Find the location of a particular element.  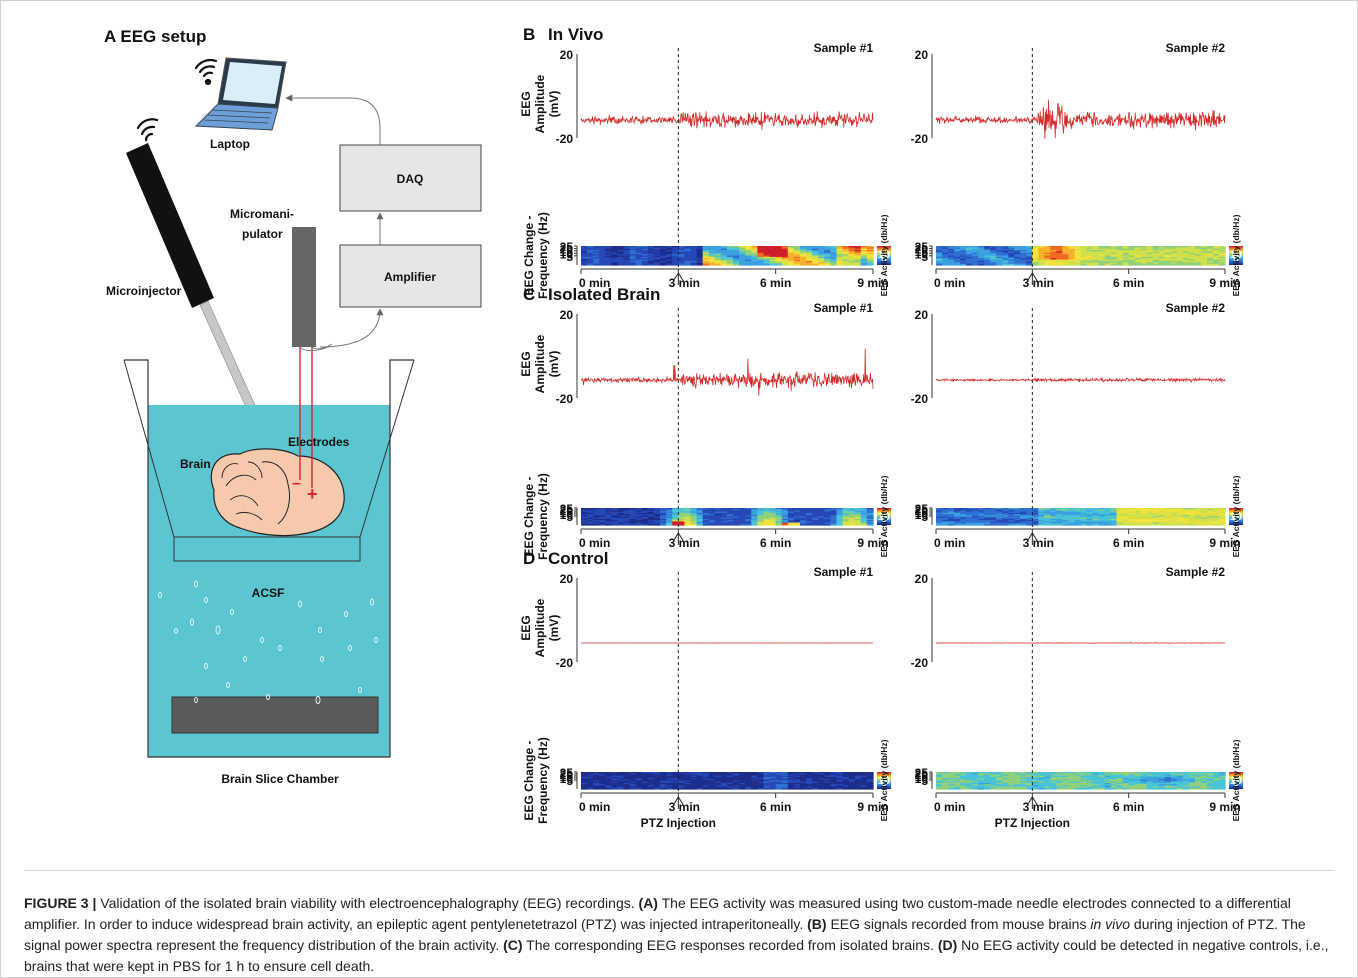

panel-c-letter: C is located at coordinates (529, 294).